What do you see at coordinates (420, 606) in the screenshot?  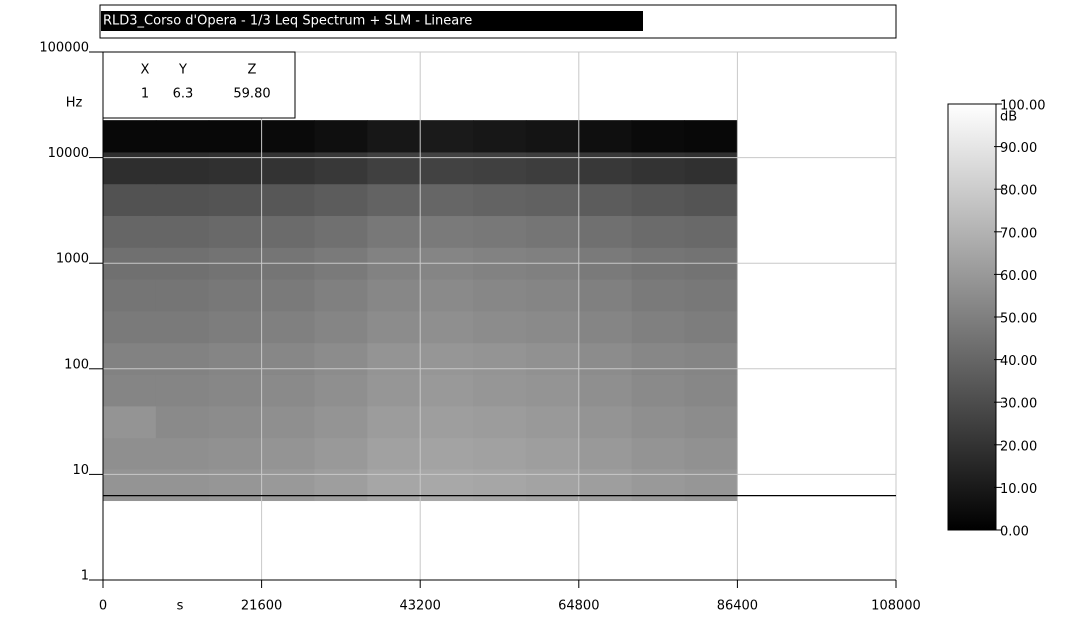 I see `x-tick-label: 43200` at bounding box center [420, 606].